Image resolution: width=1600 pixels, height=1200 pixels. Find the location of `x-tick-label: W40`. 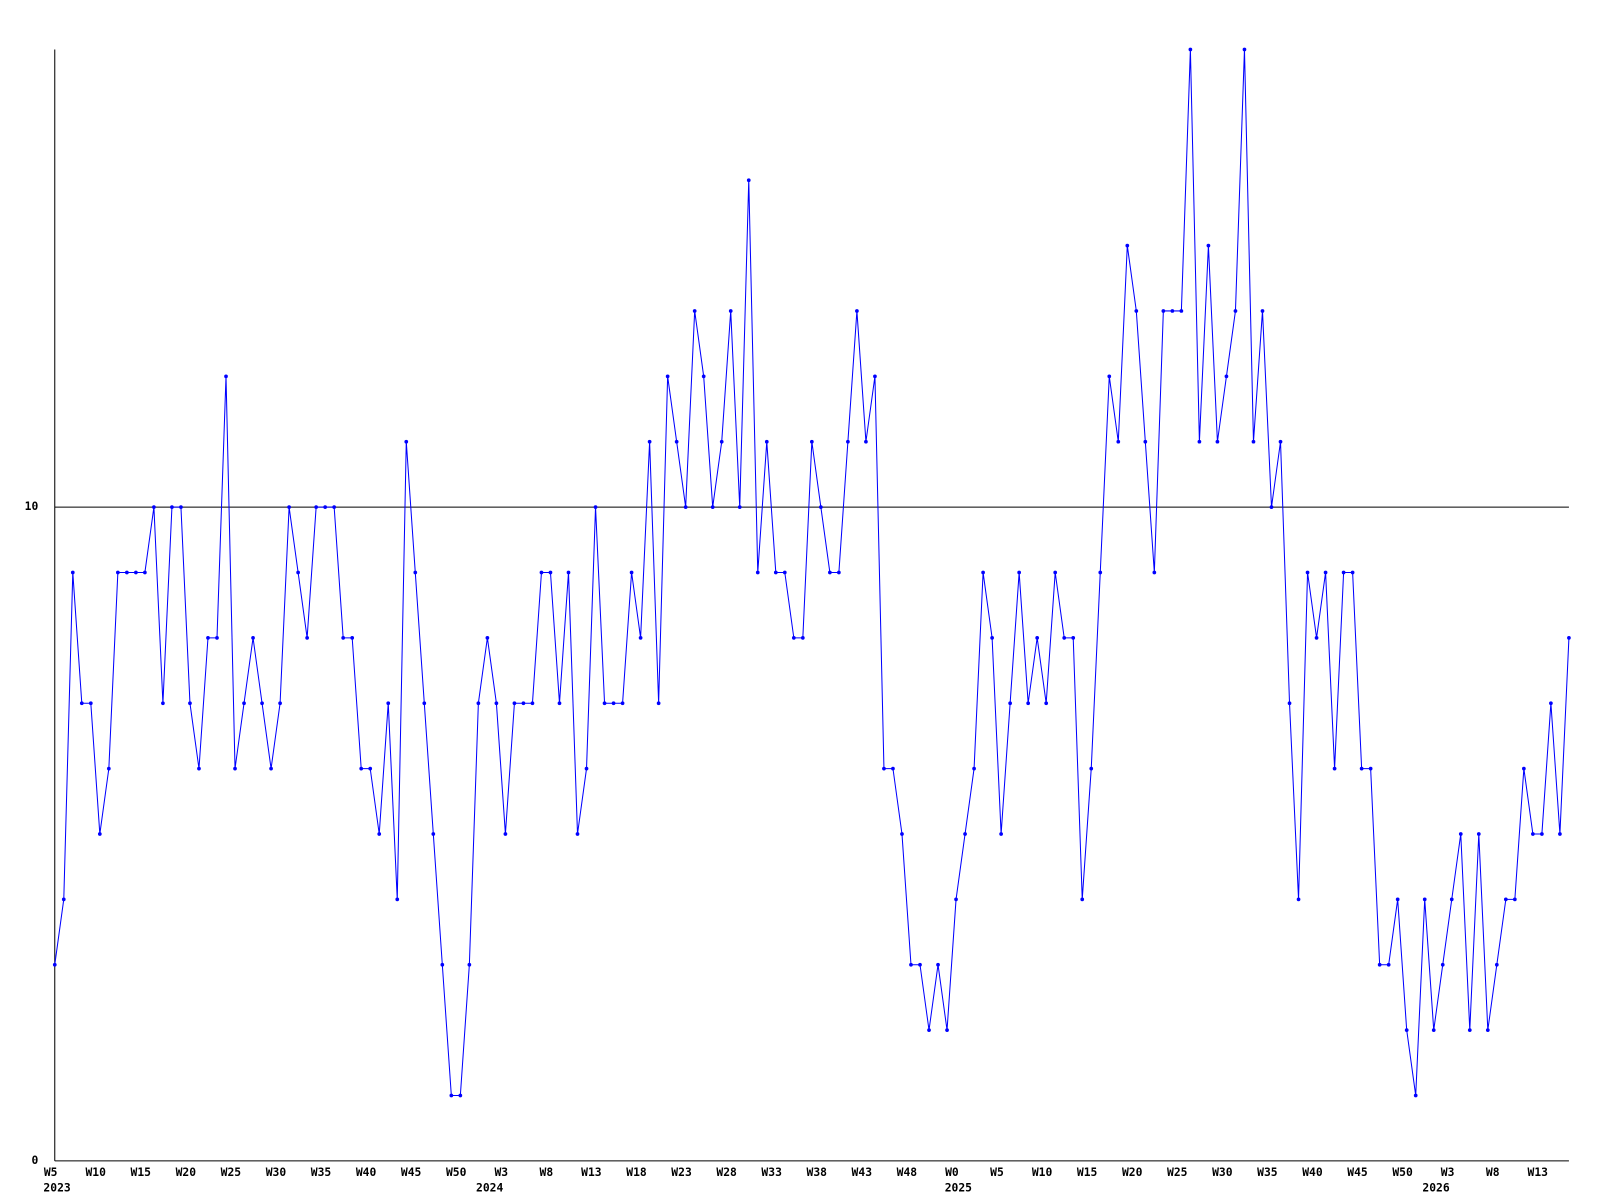

x-tick-label: W40 is located at coordinates (1312, 1172).